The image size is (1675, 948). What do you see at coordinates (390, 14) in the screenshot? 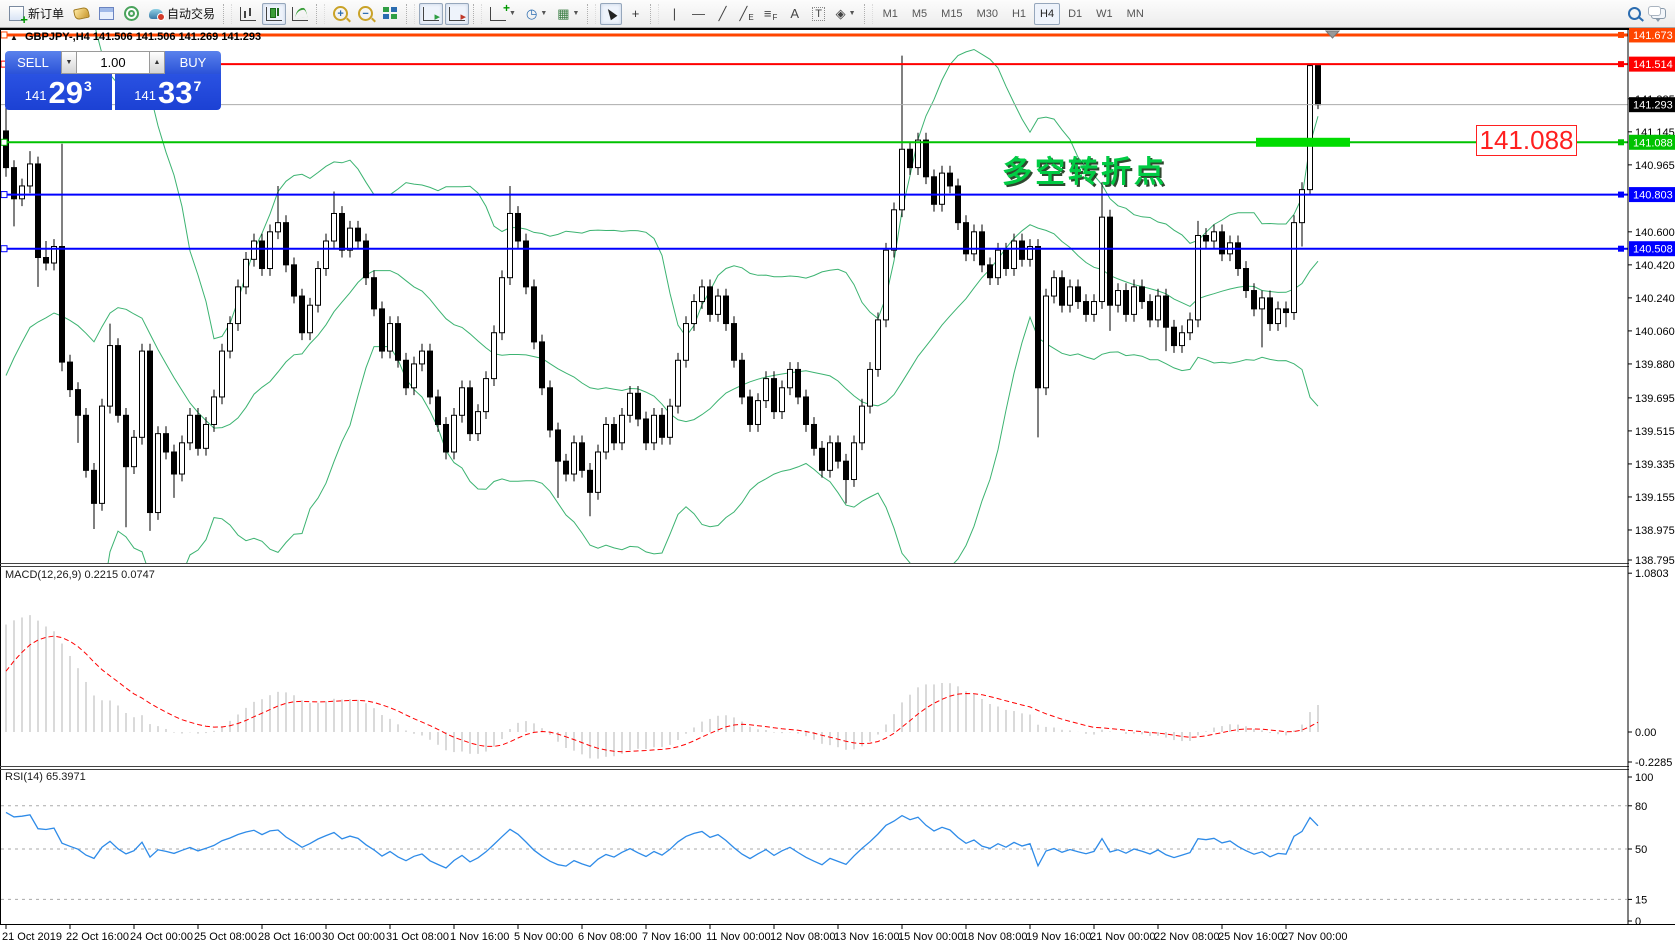
I see `tile-windows-icon` at bounding box center [390, 14].